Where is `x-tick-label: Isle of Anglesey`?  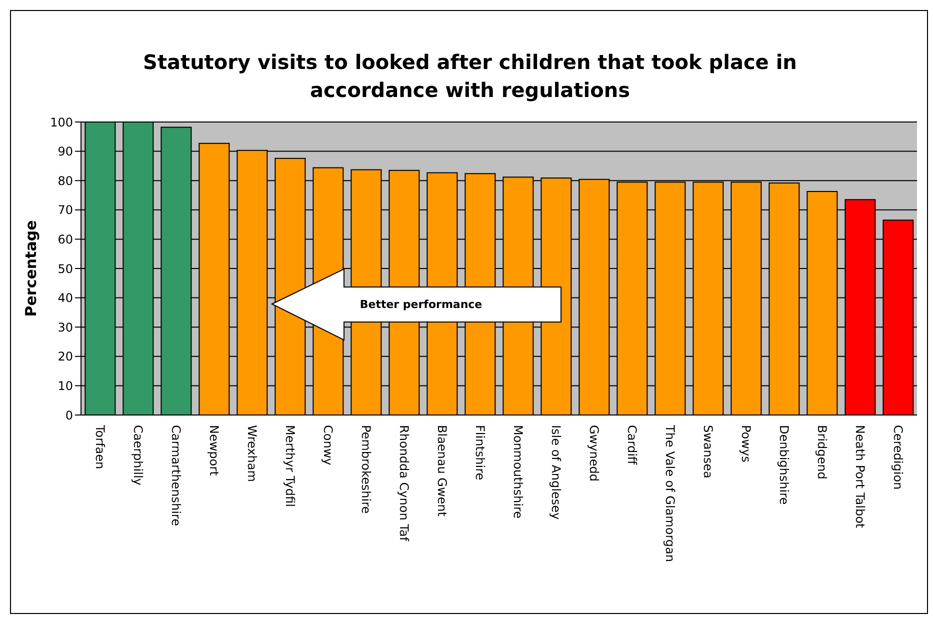 x-tick-label: Isle of Anglesey is located at coordinates (556, 472).